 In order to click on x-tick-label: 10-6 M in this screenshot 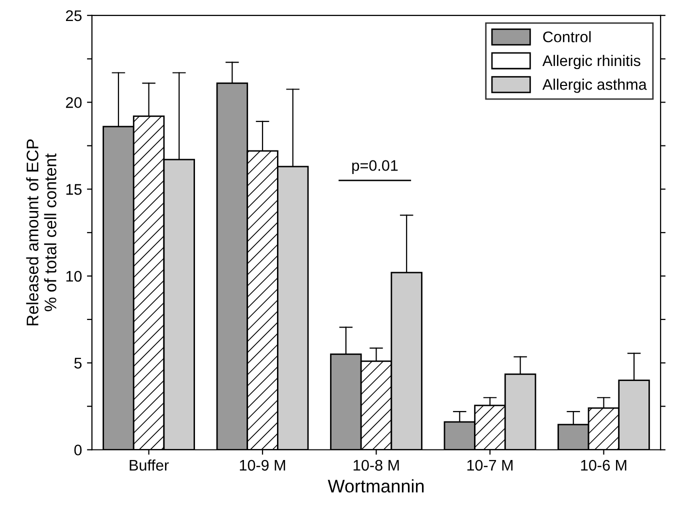, I will do `click(603, 465)`.